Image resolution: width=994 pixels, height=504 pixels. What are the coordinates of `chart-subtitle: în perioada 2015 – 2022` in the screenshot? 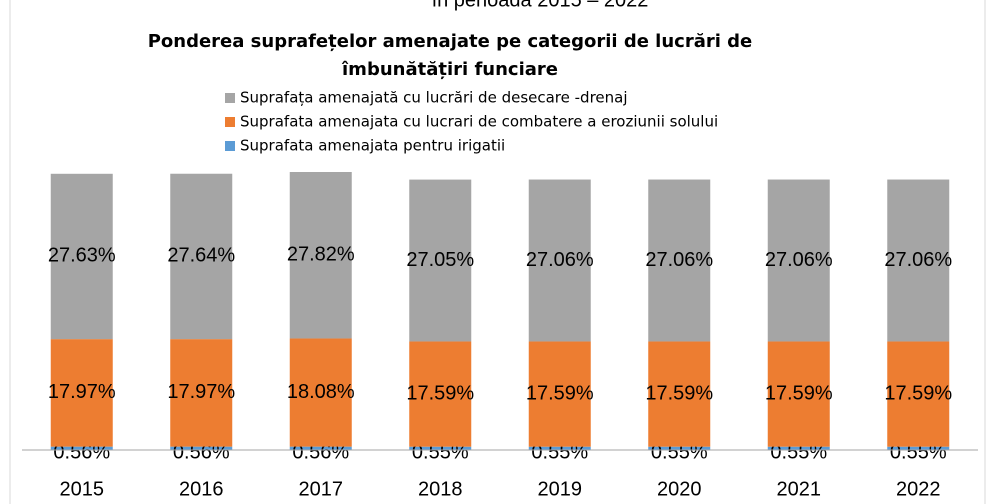 It's located at (540, 5).